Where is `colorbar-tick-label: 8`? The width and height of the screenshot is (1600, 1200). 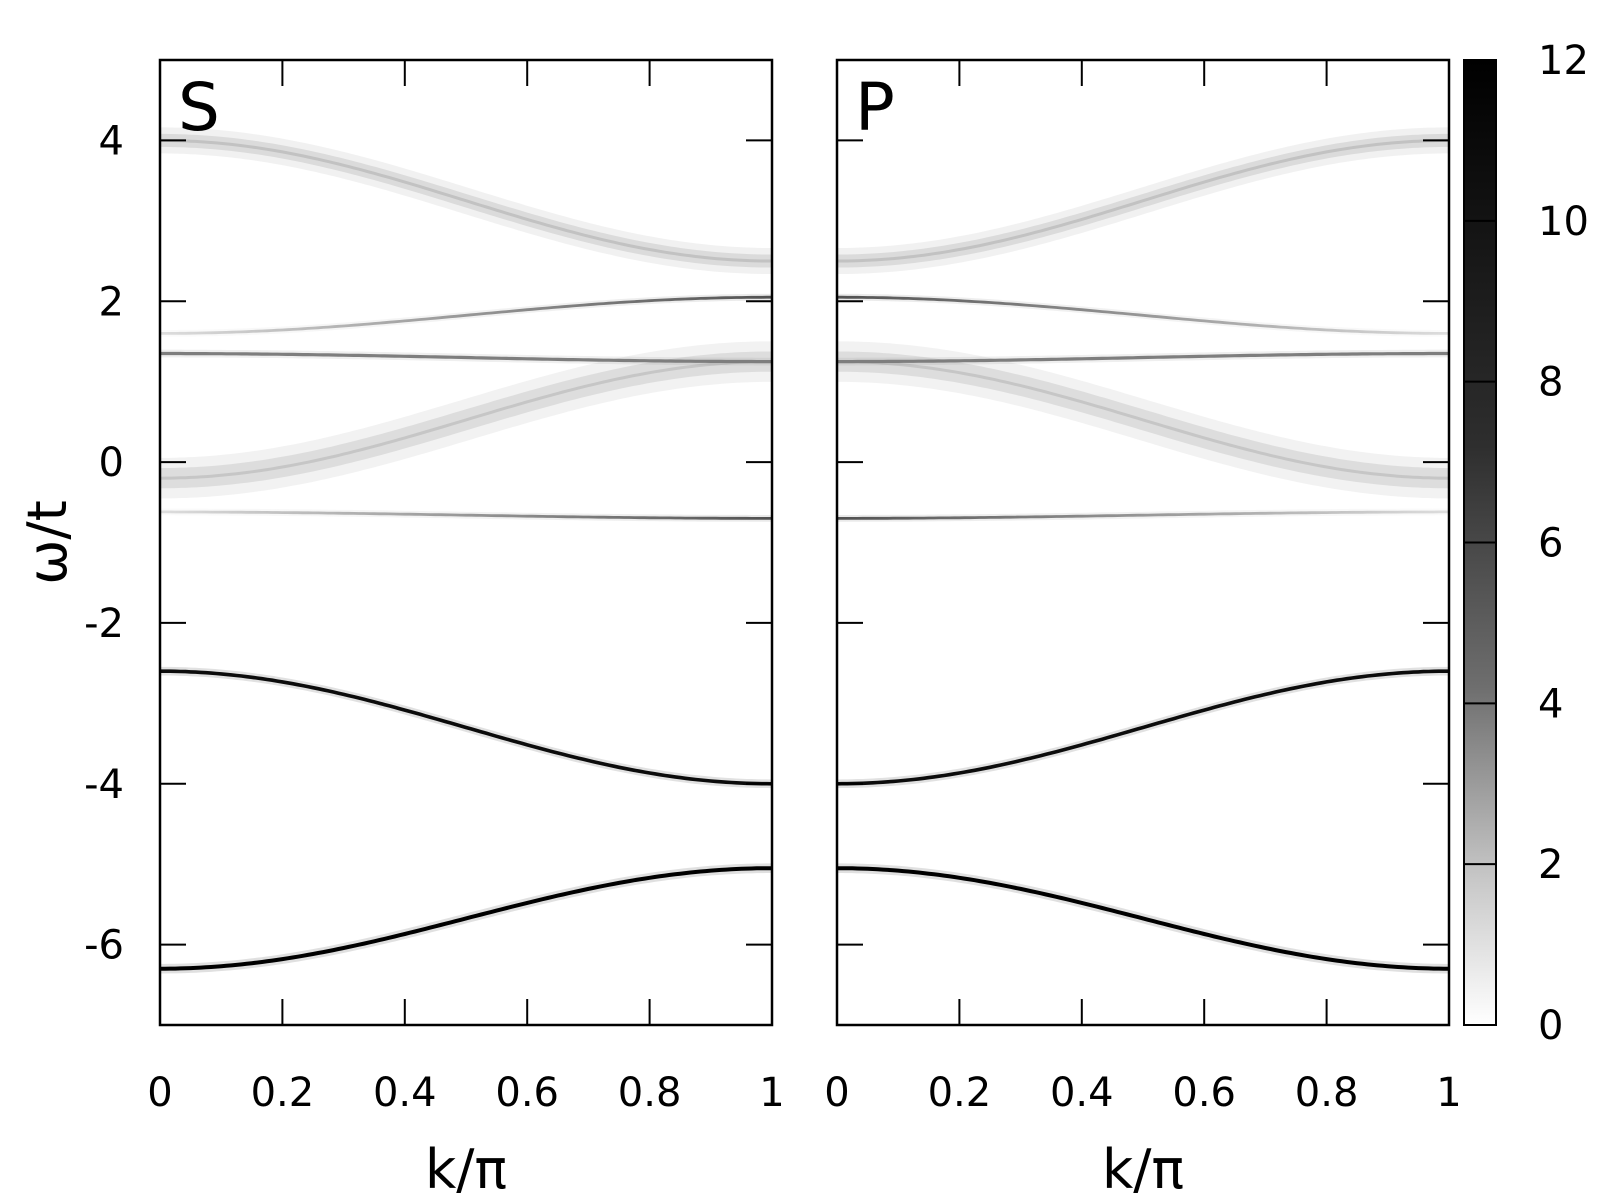
colorbar-tick-label: 8 is located at coordinates (1550, 383).